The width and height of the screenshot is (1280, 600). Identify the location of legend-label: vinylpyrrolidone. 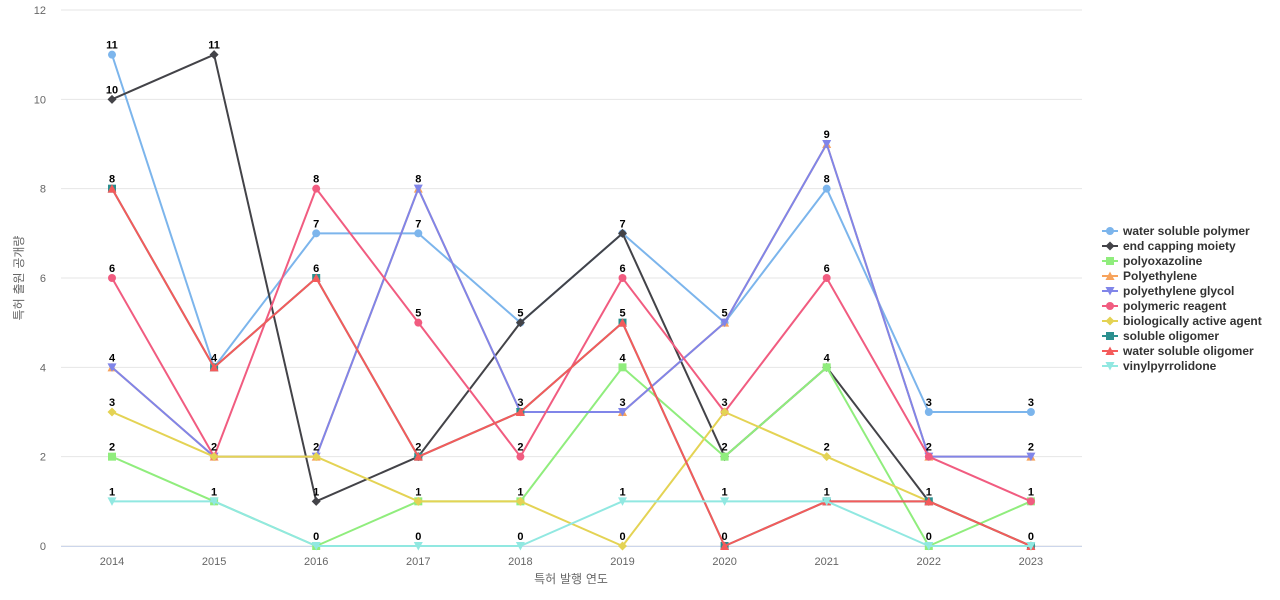
(1170, 366).